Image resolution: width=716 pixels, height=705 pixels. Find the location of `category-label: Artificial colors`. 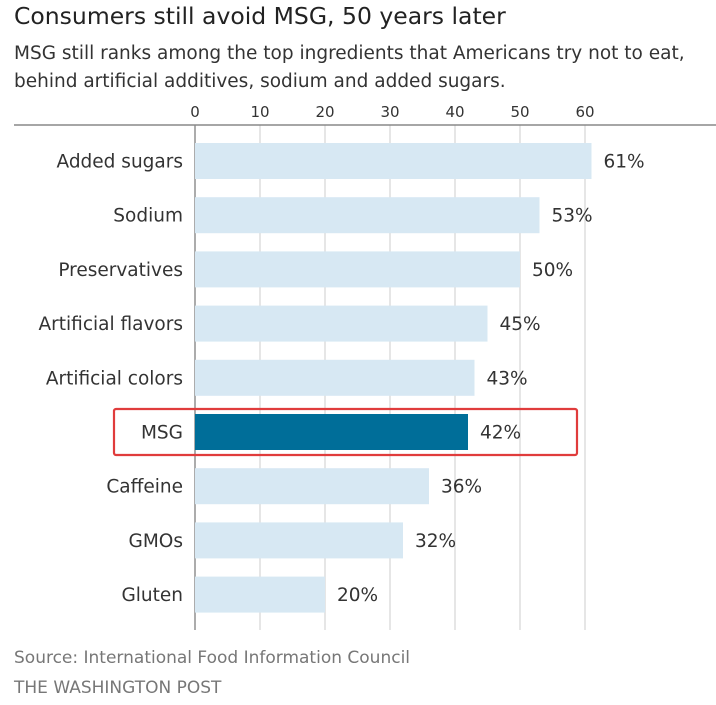

category-label: Artificial colors is located at coordinates (114, 378).